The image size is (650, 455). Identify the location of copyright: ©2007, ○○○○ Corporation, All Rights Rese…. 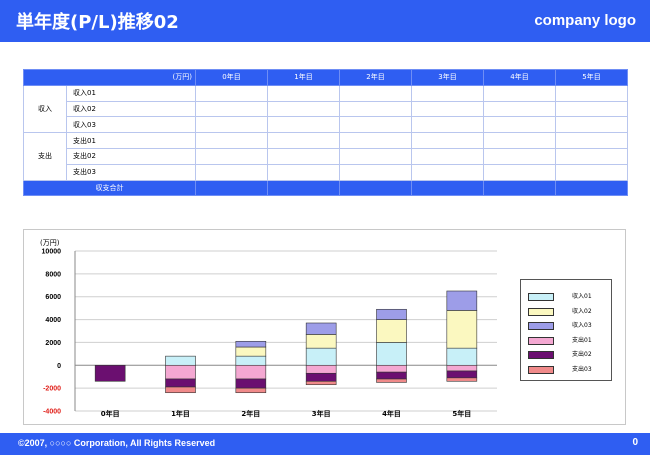
(117, 443).